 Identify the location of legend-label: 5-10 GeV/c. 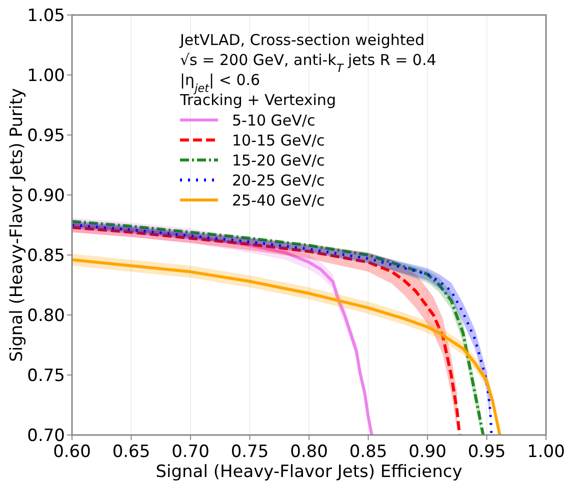
(274, 120).